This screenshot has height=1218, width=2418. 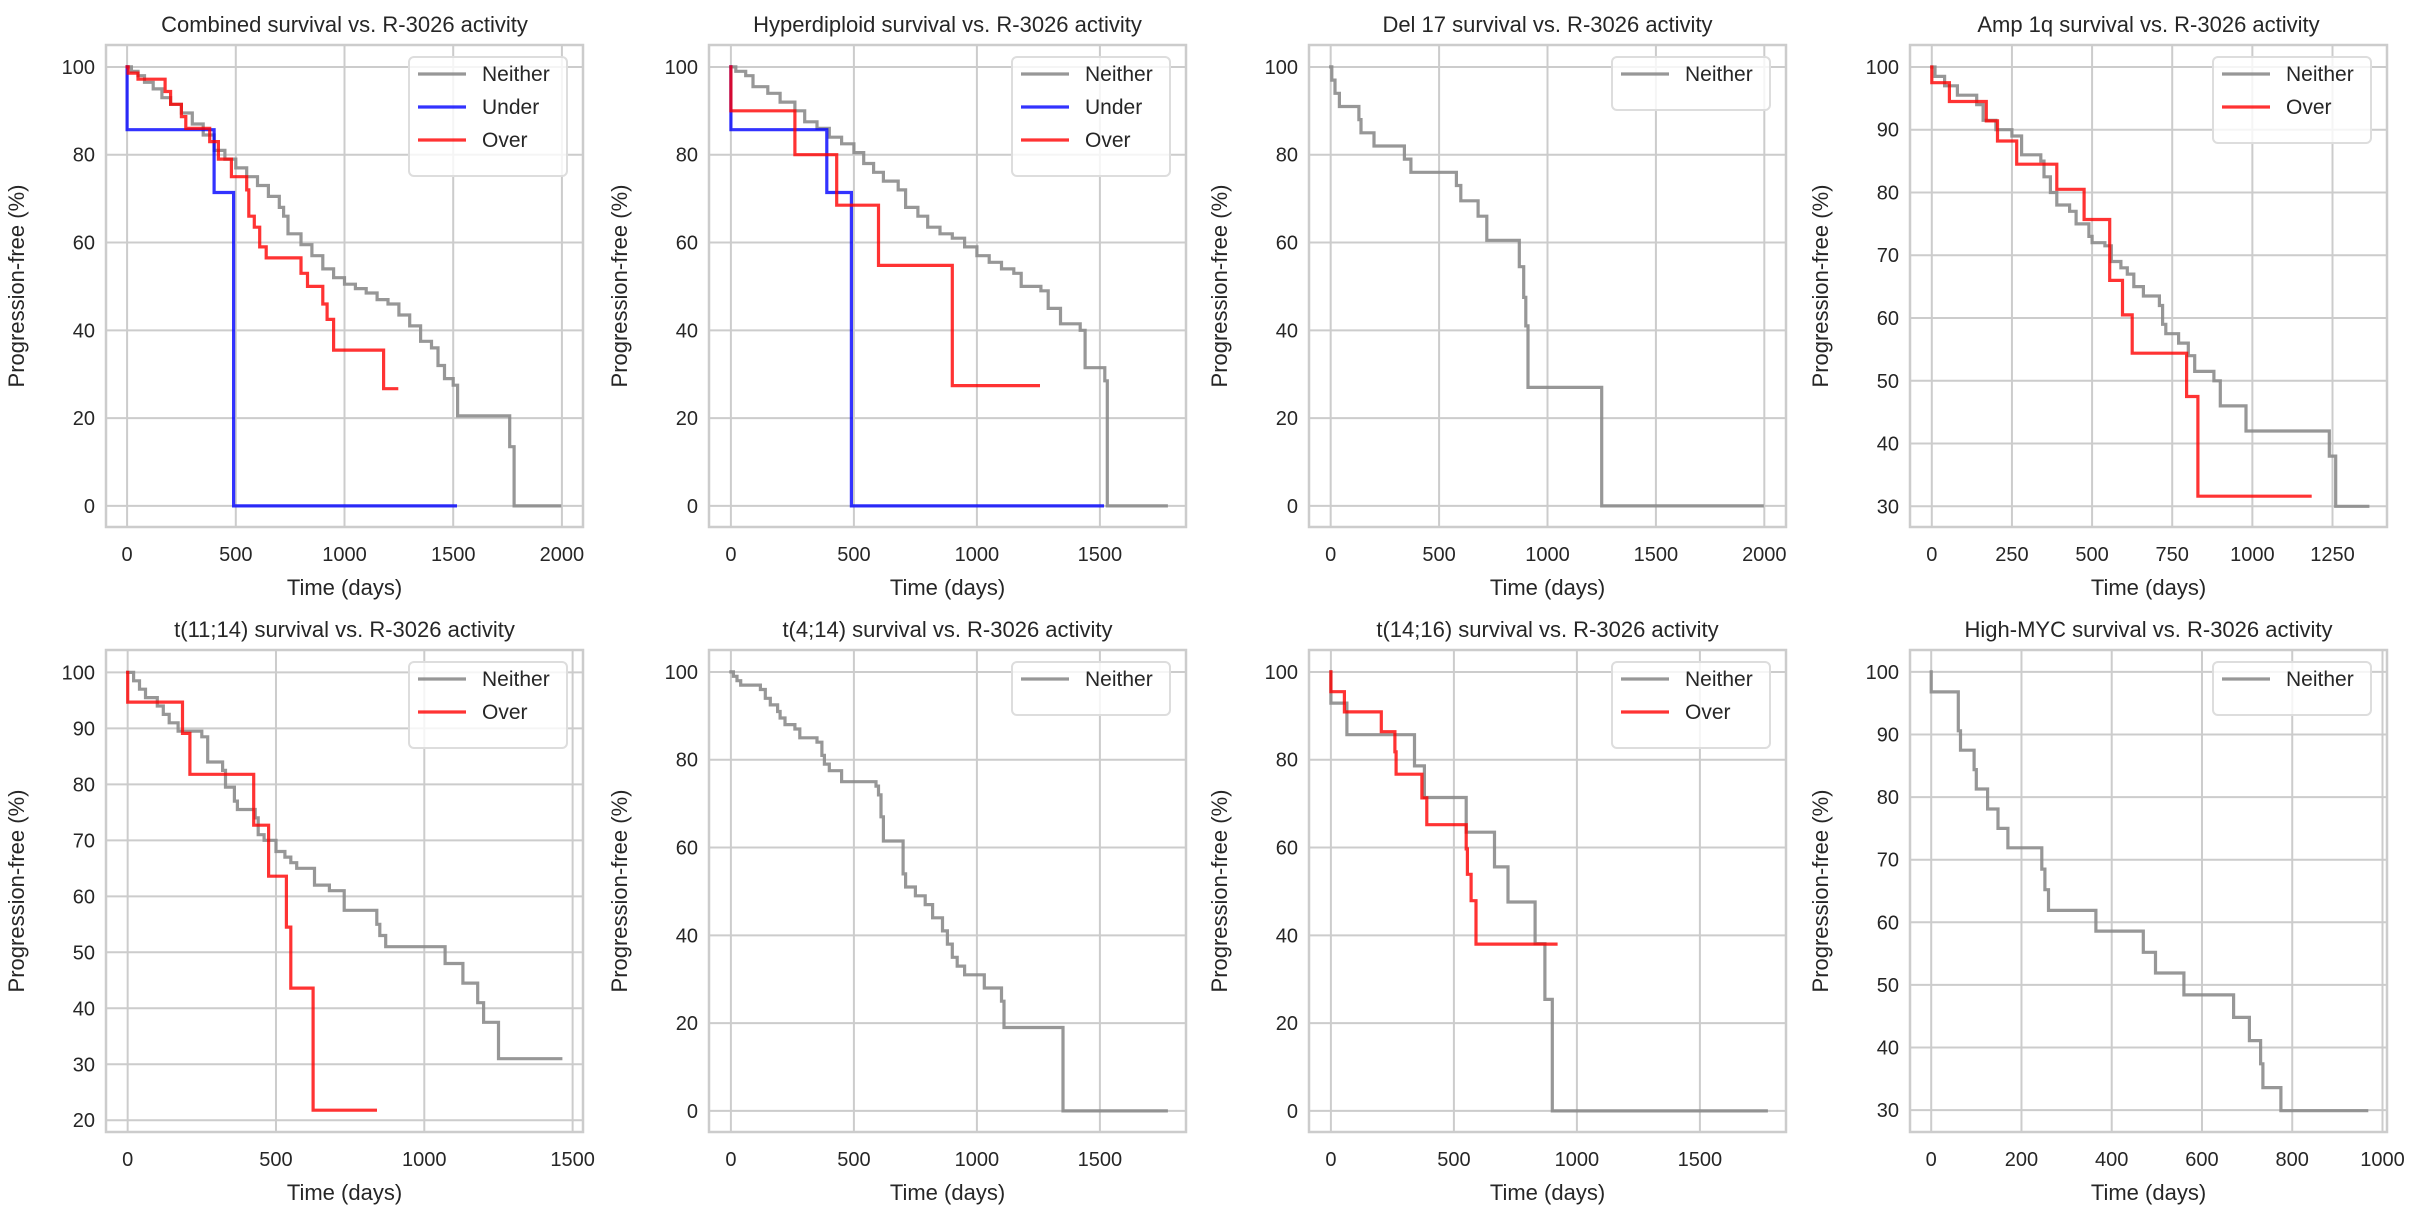 I want to click on panel-title: t(11;14) survival vs. R-3026 activity, so click(x=344, y=629).